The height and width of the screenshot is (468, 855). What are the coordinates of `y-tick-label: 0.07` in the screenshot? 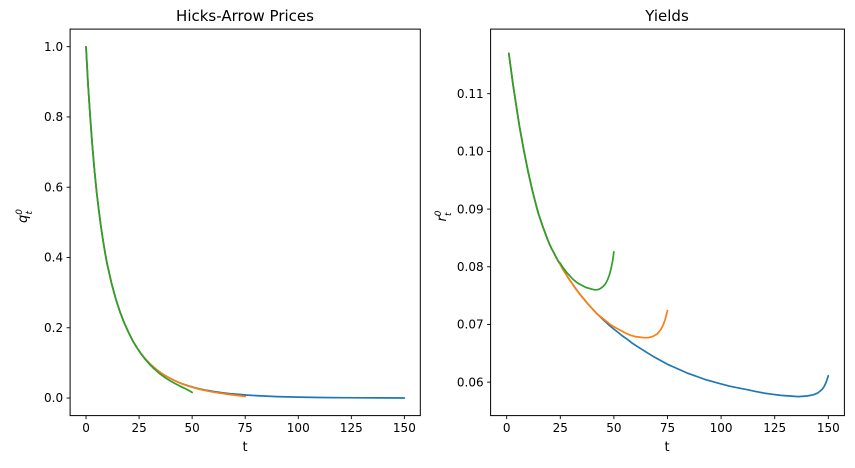 It's located at (470, 325).